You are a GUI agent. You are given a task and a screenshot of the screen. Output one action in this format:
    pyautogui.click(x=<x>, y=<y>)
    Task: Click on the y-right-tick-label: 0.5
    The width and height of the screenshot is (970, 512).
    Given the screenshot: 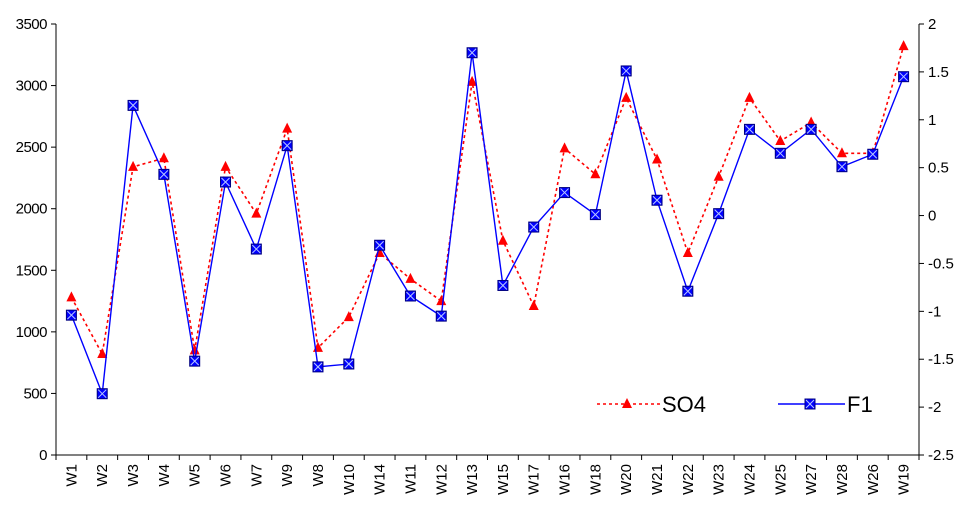 What is the action you would take?
    pyautogui.click(x=938, y=168)
    